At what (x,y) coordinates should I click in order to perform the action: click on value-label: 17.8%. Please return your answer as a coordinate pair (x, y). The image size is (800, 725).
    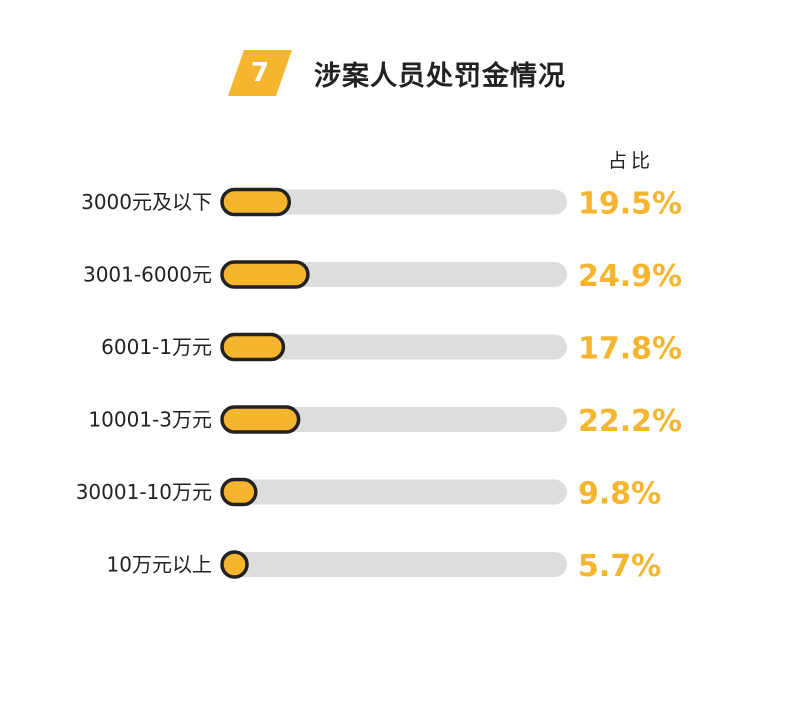
    Looking at the image, I should click on (630, 349).